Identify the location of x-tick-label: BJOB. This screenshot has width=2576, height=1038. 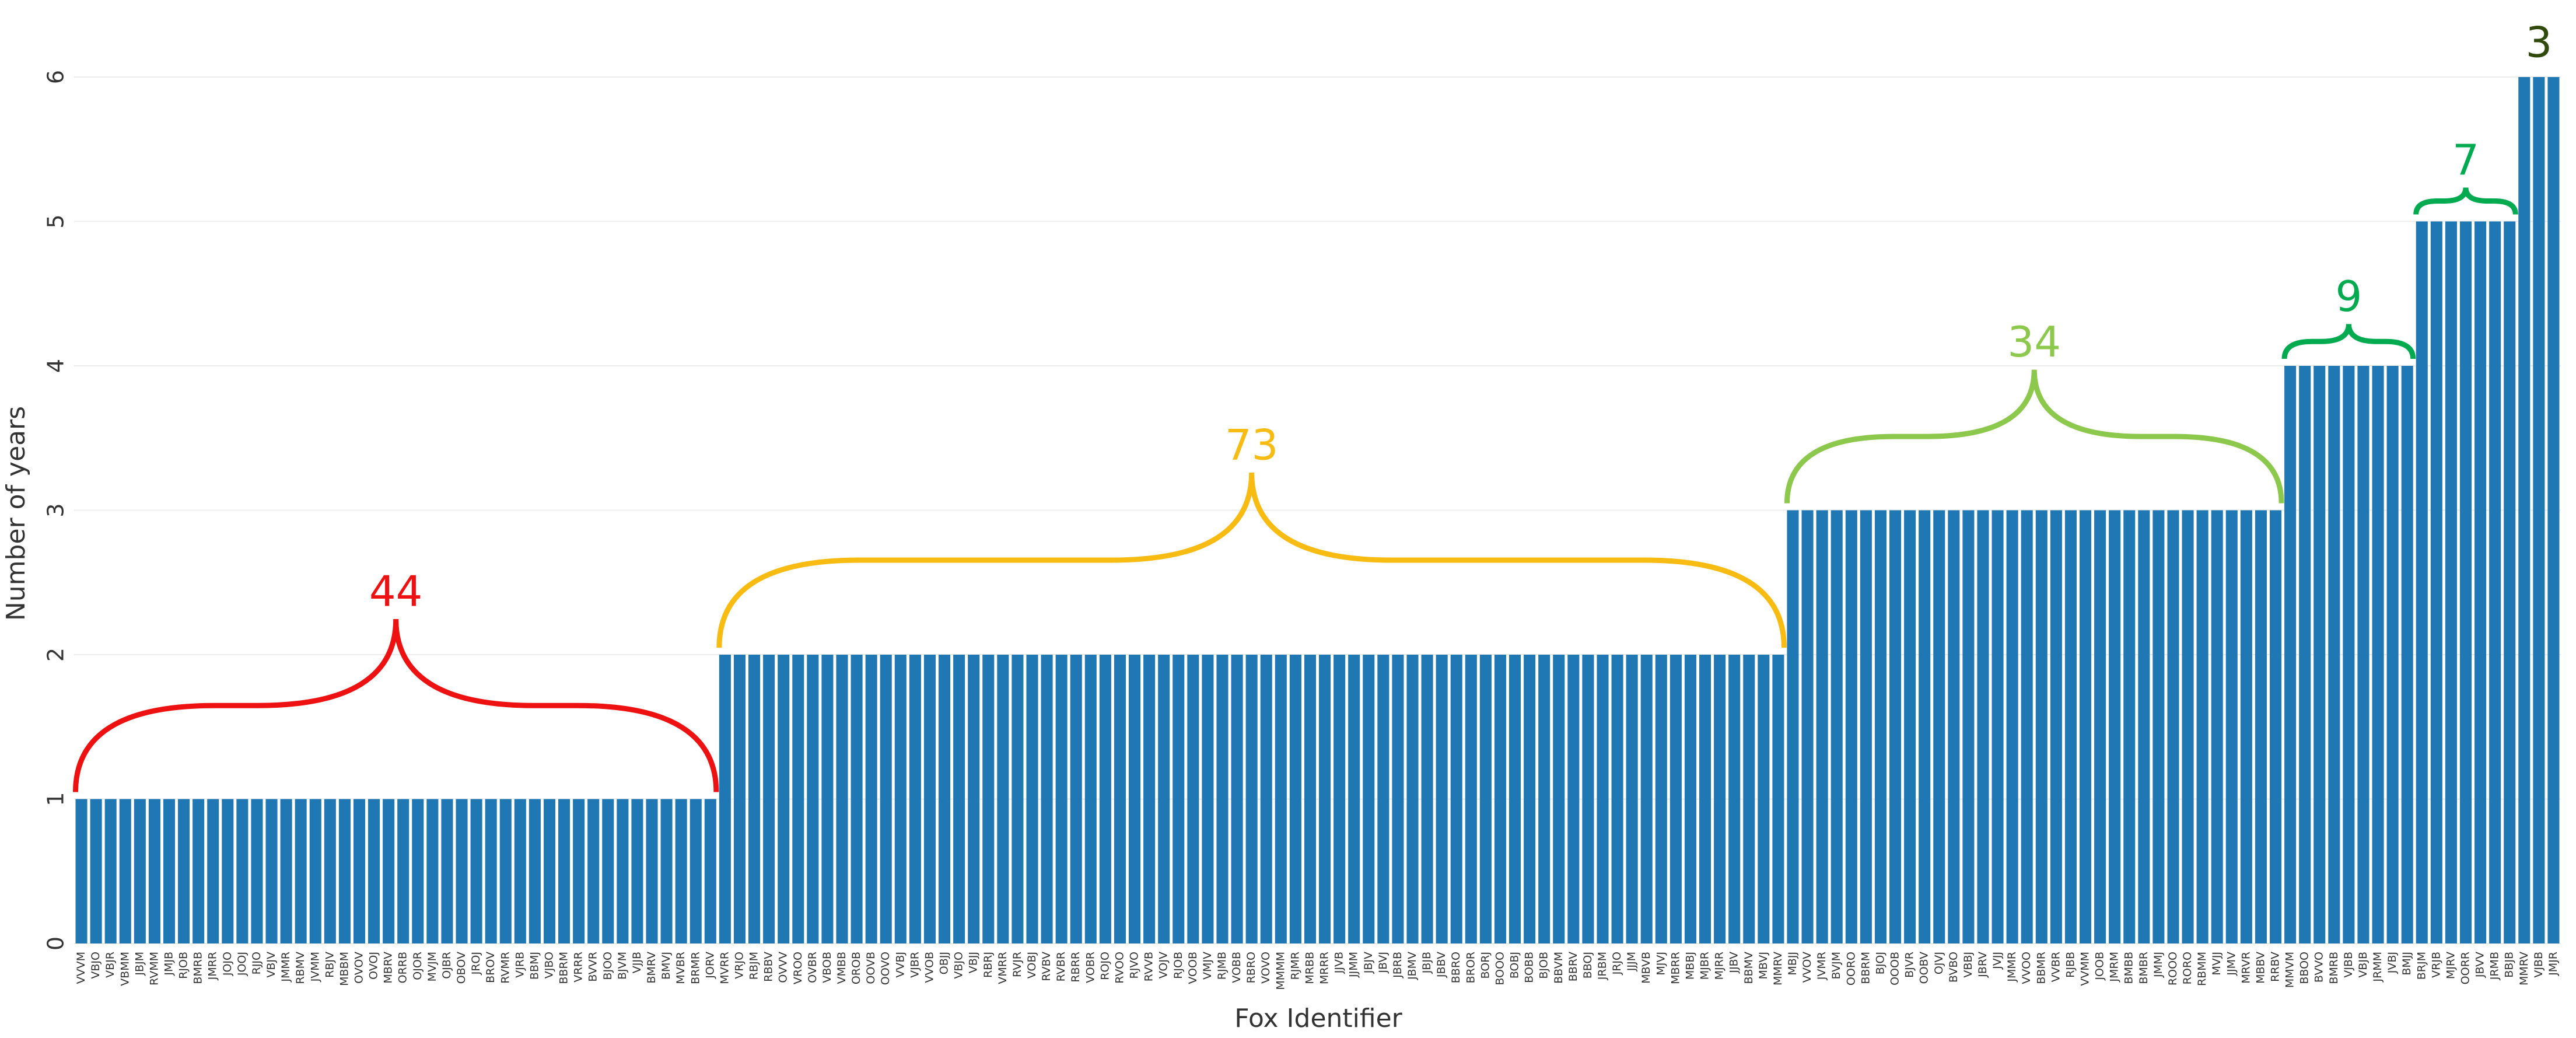
(1544, 965).